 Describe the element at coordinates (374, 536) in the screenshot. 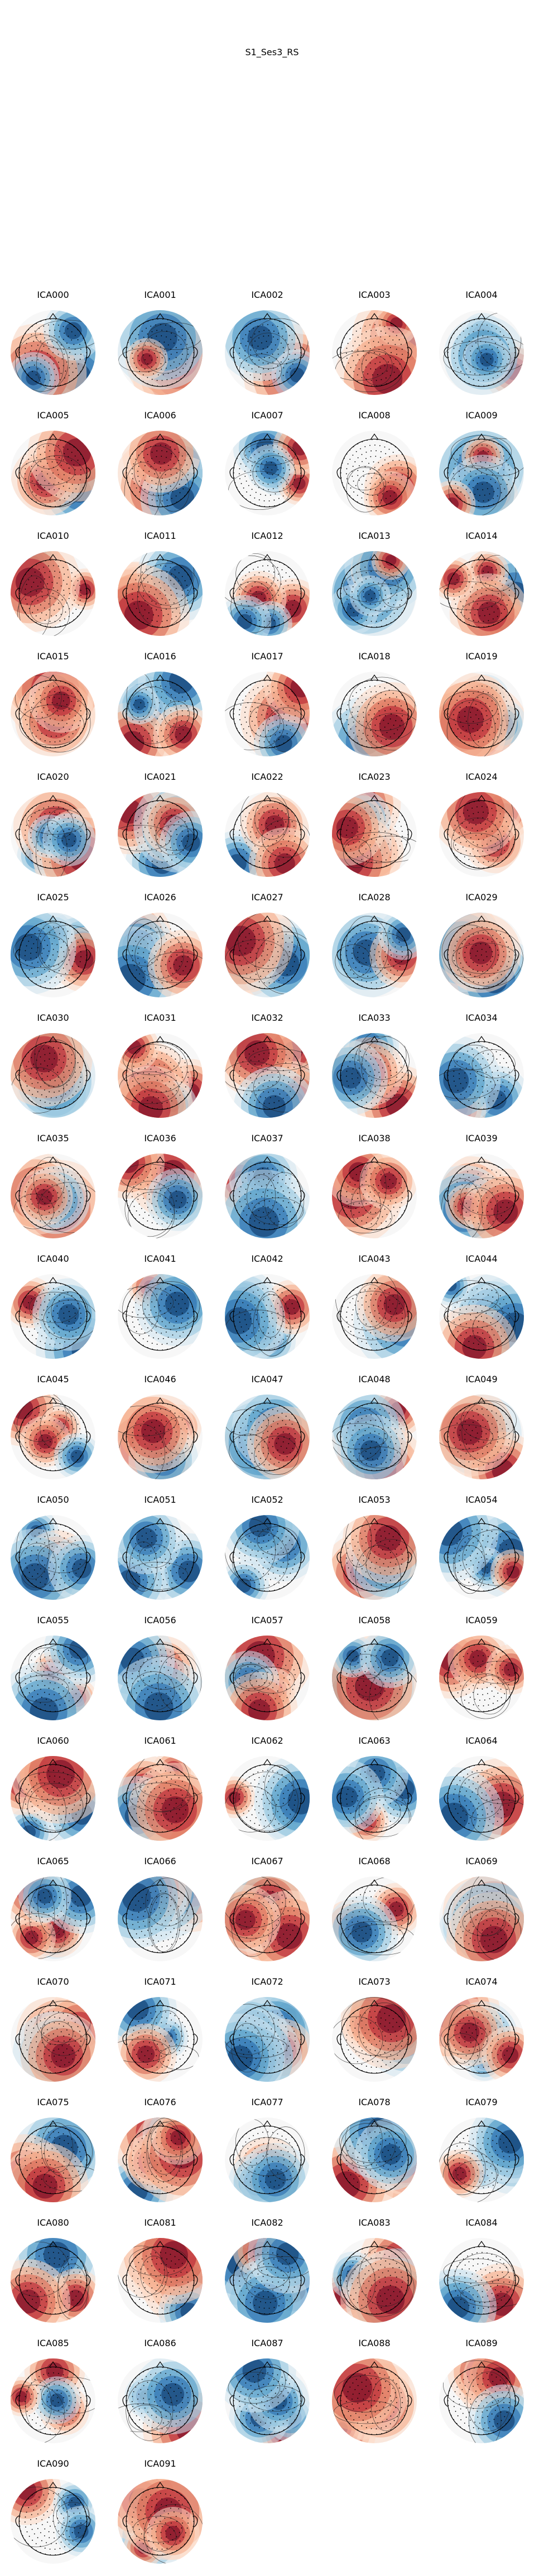

I see `component-label: ICA013` at that location.